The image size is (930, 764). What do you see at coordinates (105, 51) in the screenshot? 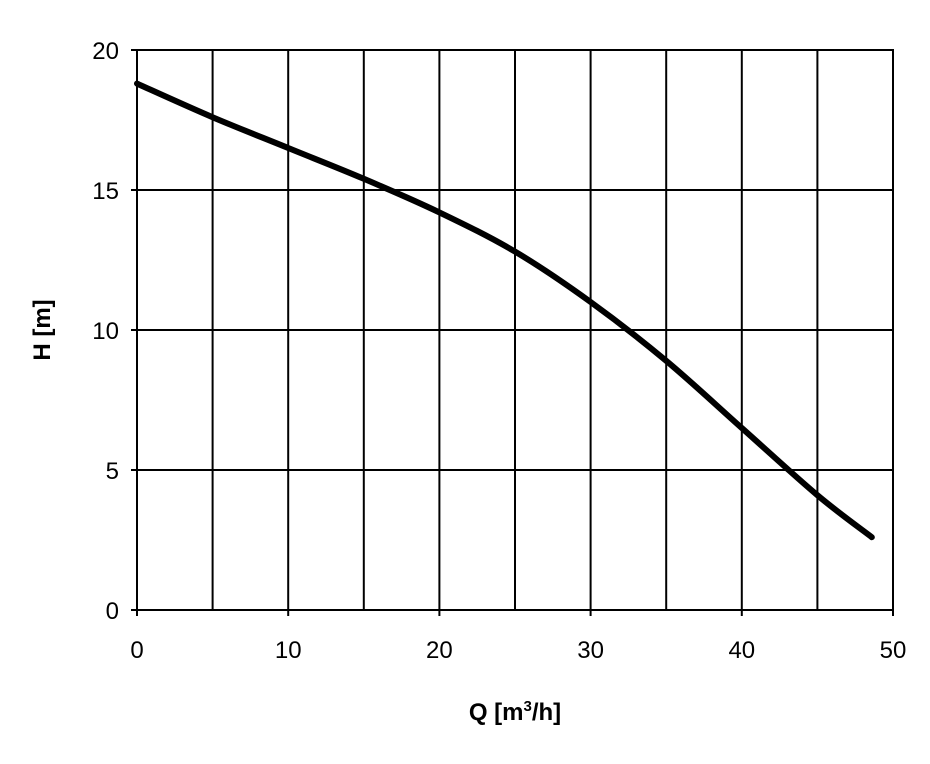
I see `y-tick-label: 20` at bounding box center [105, 51].